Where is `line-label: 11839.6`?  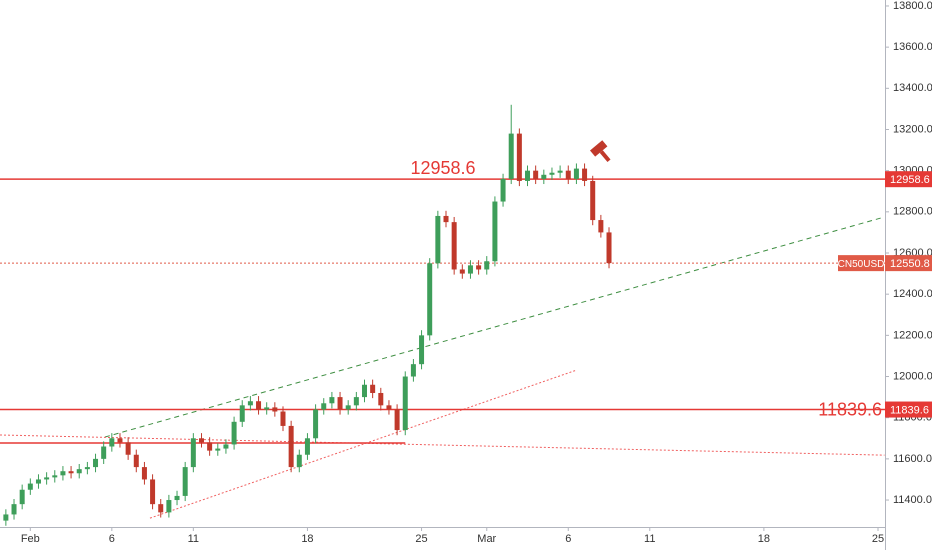 line-label: 11839.6 is located at coordinates (850, 409).